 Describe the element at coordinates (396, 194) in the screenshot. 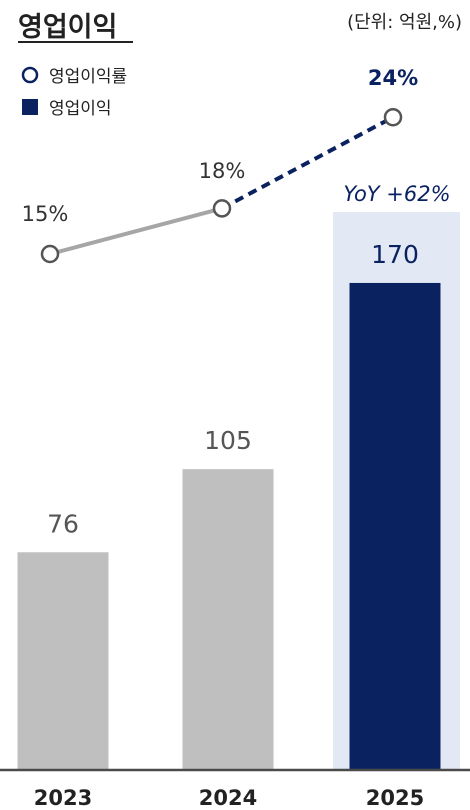

I see `yoy-annotation: YoY +62%` at that location.